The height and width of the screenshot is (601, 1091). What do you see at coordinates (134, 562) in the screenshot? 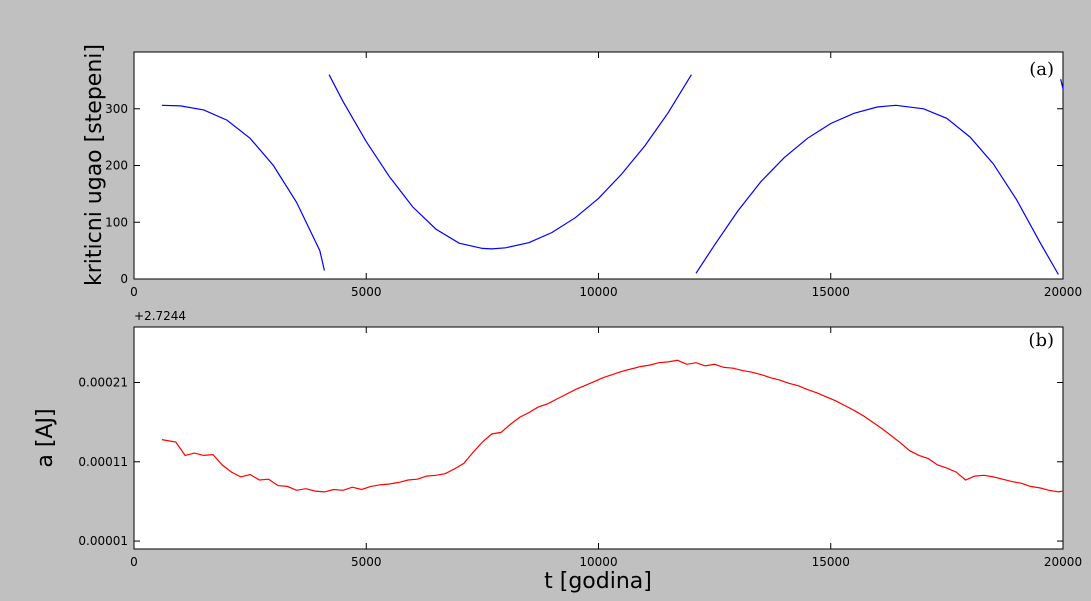
I see `x-tick-label-b: 0` at bounding box center [134, 562].